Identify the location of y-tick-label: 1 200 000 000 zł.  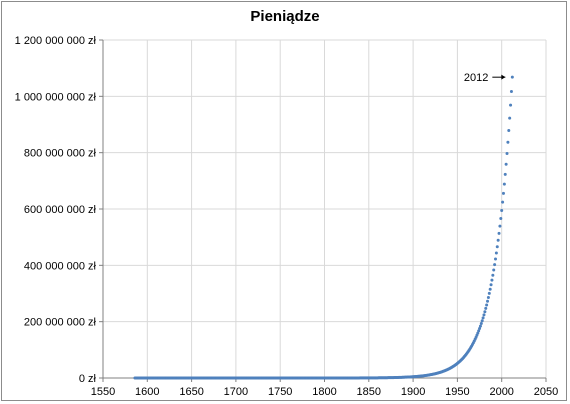
(56, 41).